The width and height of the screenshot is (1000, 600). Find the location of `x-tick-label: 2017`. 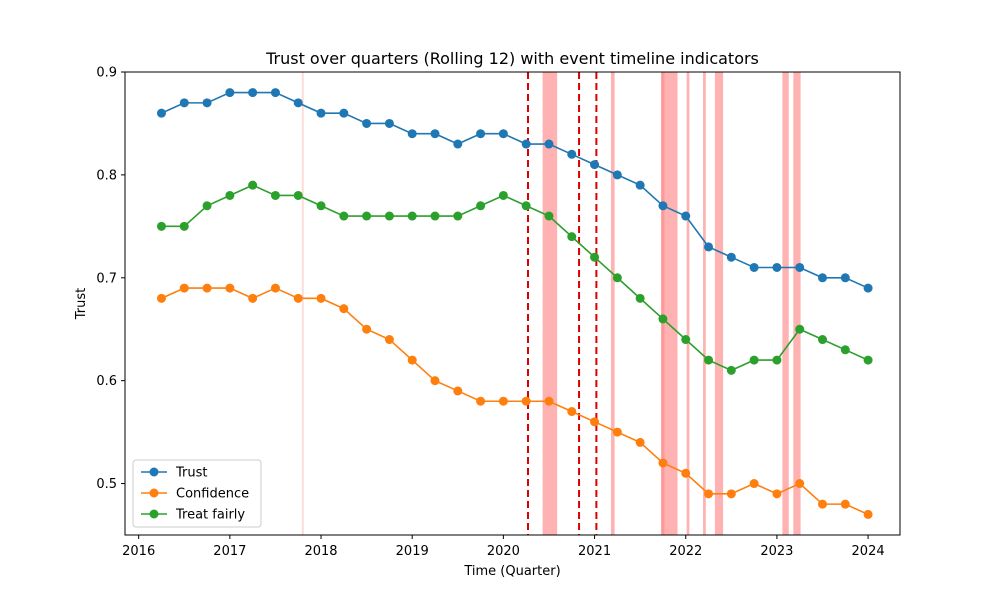

x-tick-label: 2017 is located at coordinates (229, 551).